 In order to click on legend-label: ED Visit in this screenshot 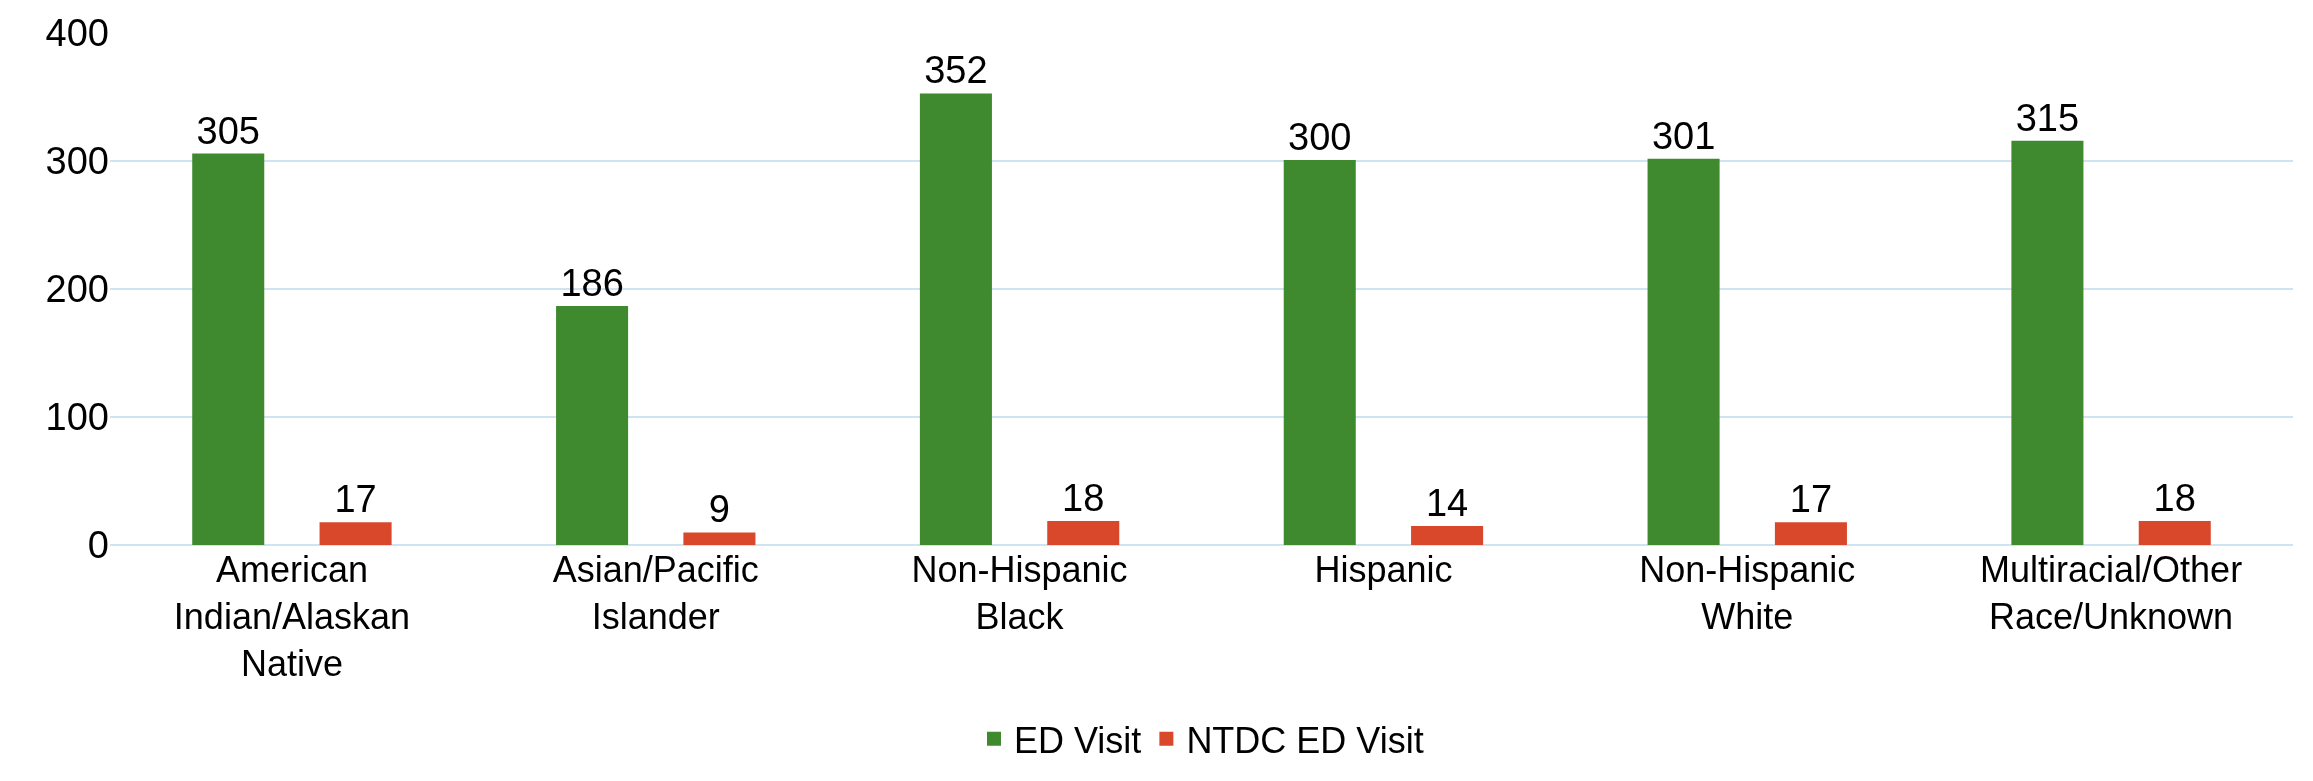, I will do `click(1078, 740)`.